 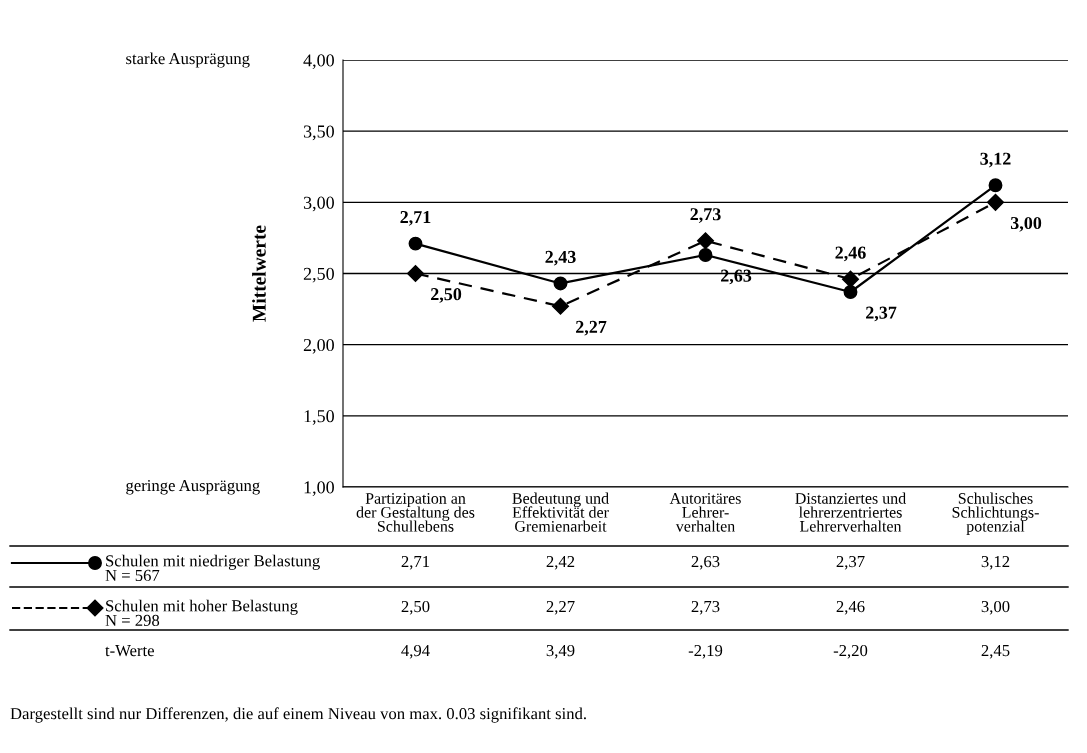 I want to click on y-tick-label: 2,50, so click(x=318, y=275).